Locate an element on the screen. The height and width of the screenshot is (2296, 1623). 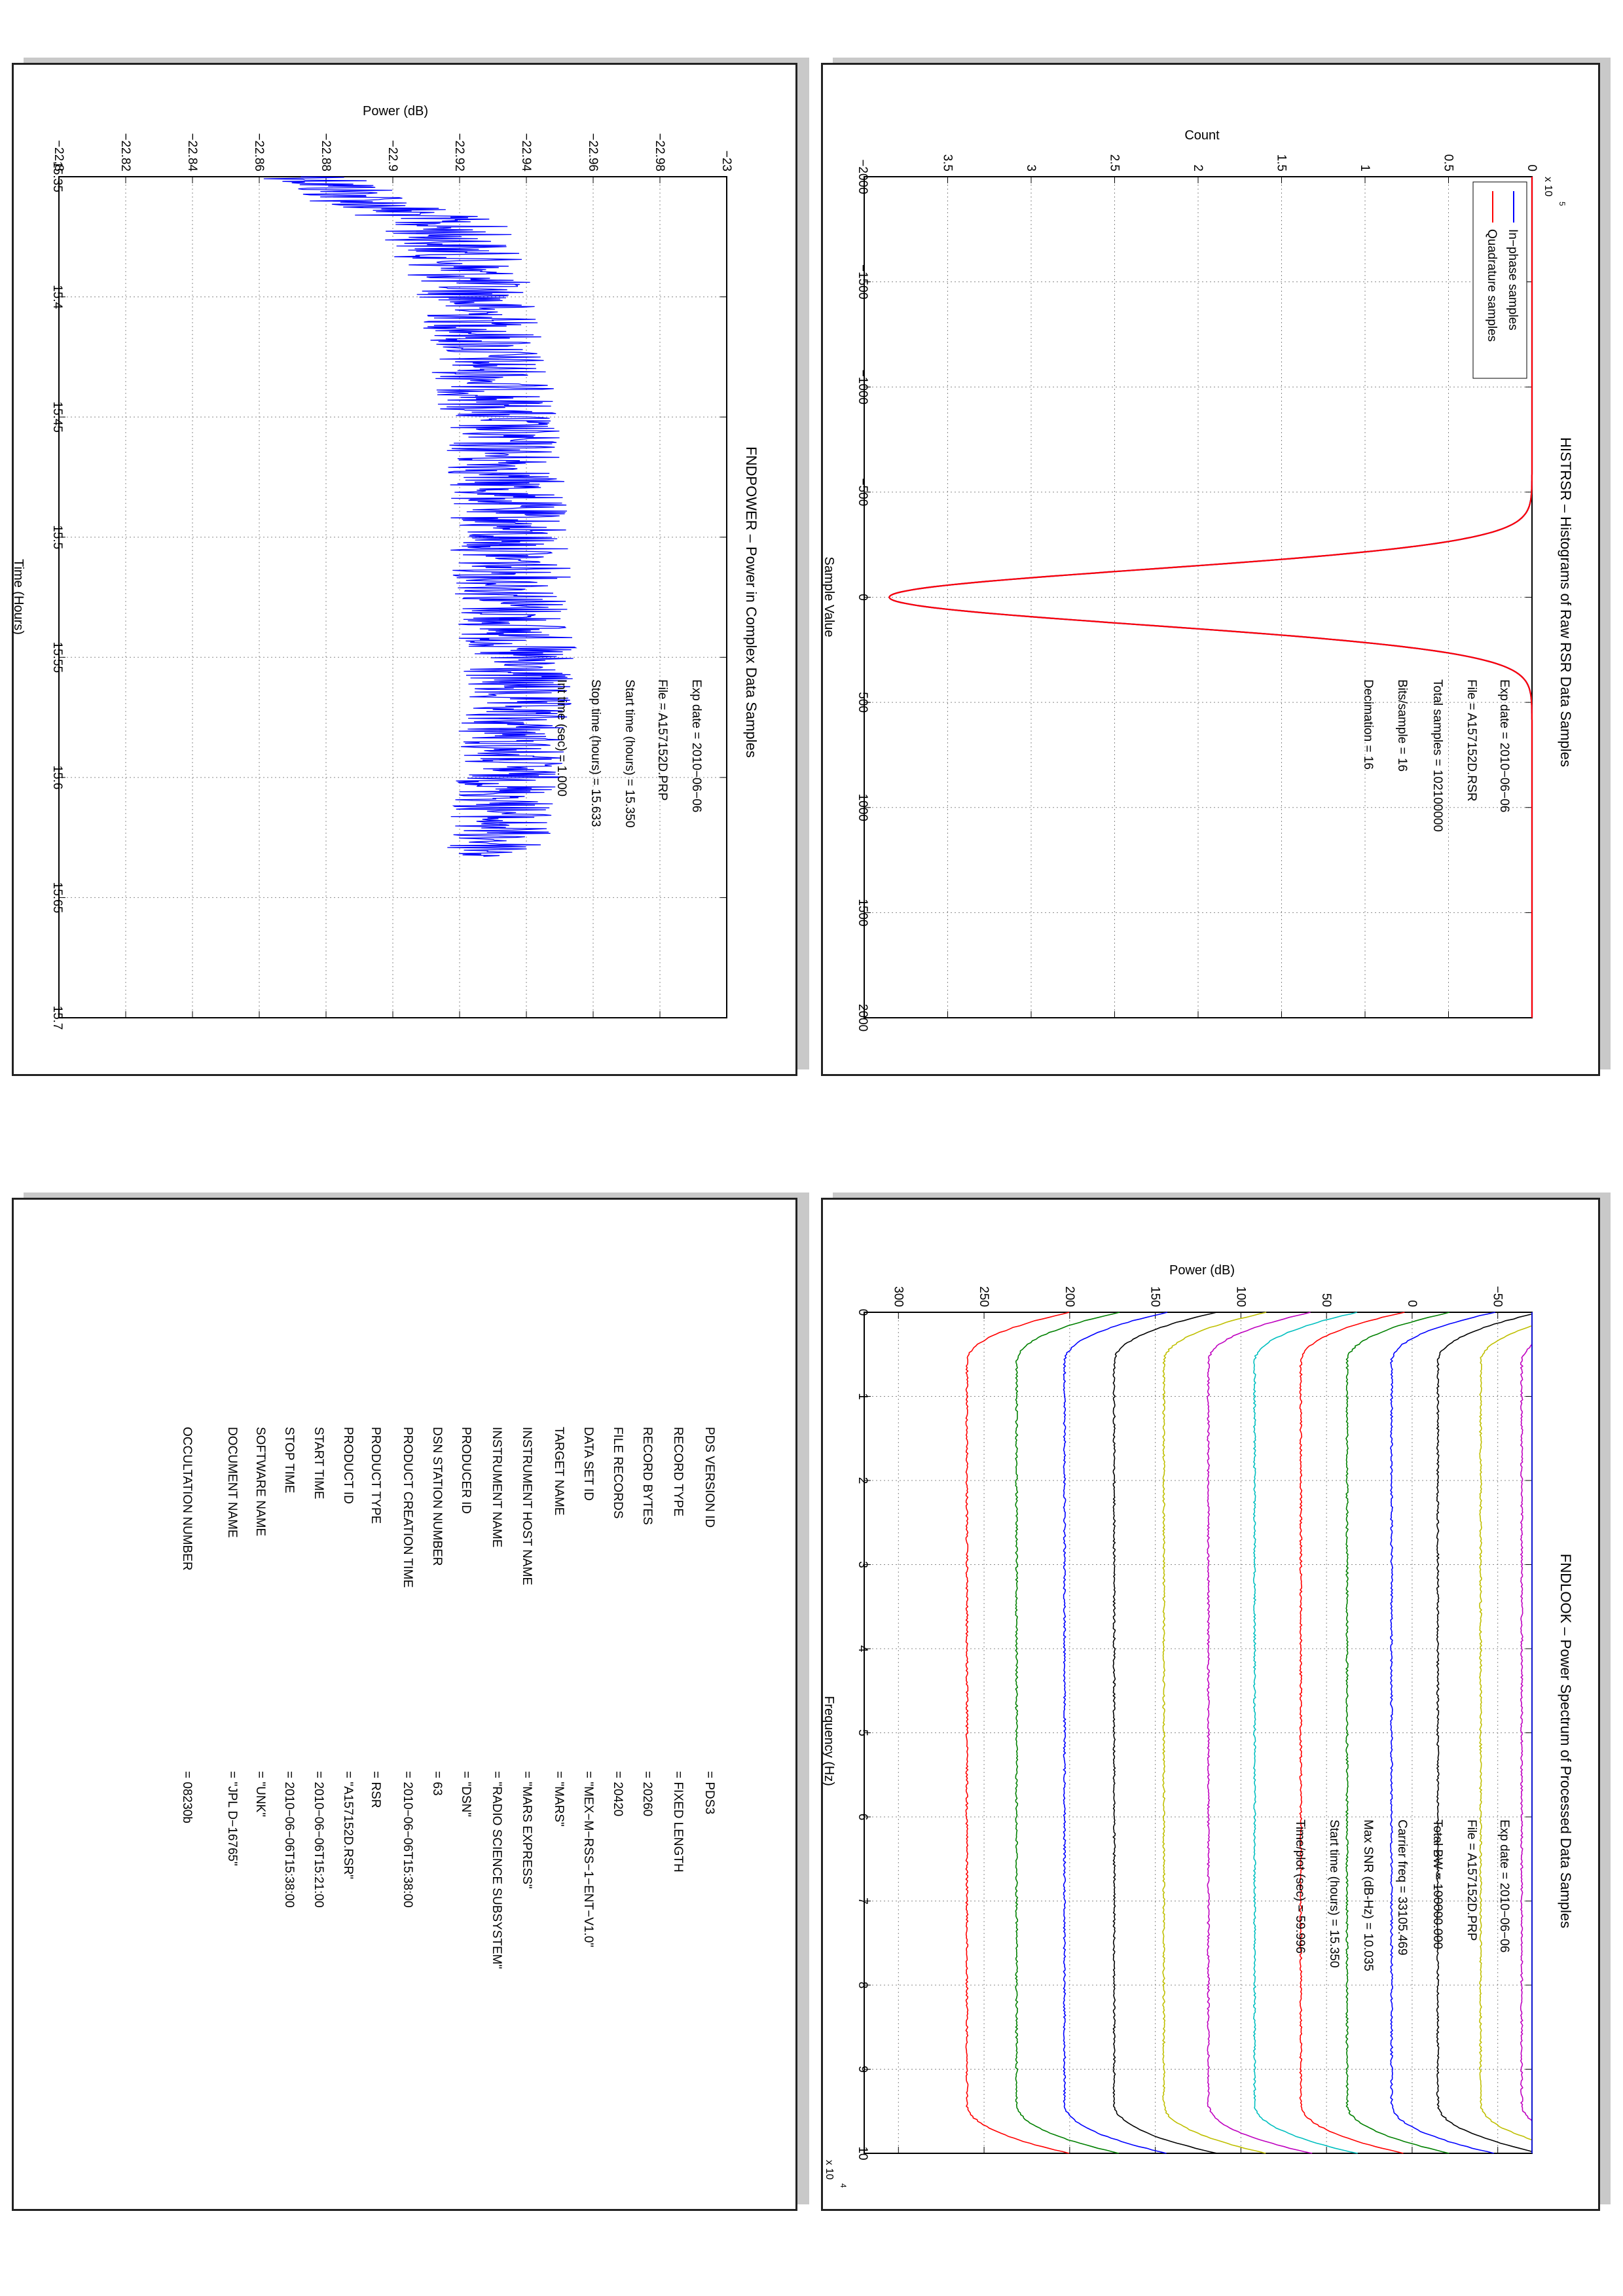
label-key: TARGET NAME is located at coordinates (559, 1471).